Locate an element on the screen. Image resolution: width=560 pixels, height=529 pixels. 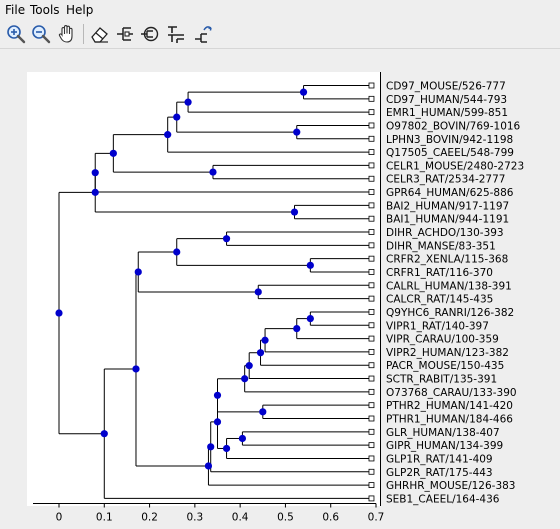
leaf-label: CALCR_RAT/145-435 is located at coordinates (439, 300).